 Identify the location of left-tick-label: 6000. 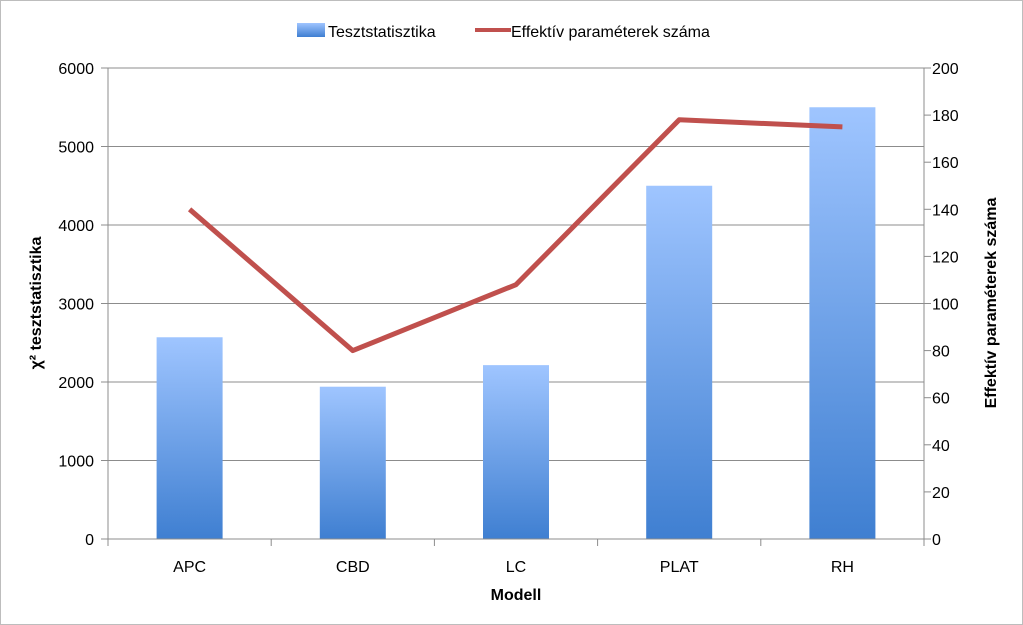
(76, 69).